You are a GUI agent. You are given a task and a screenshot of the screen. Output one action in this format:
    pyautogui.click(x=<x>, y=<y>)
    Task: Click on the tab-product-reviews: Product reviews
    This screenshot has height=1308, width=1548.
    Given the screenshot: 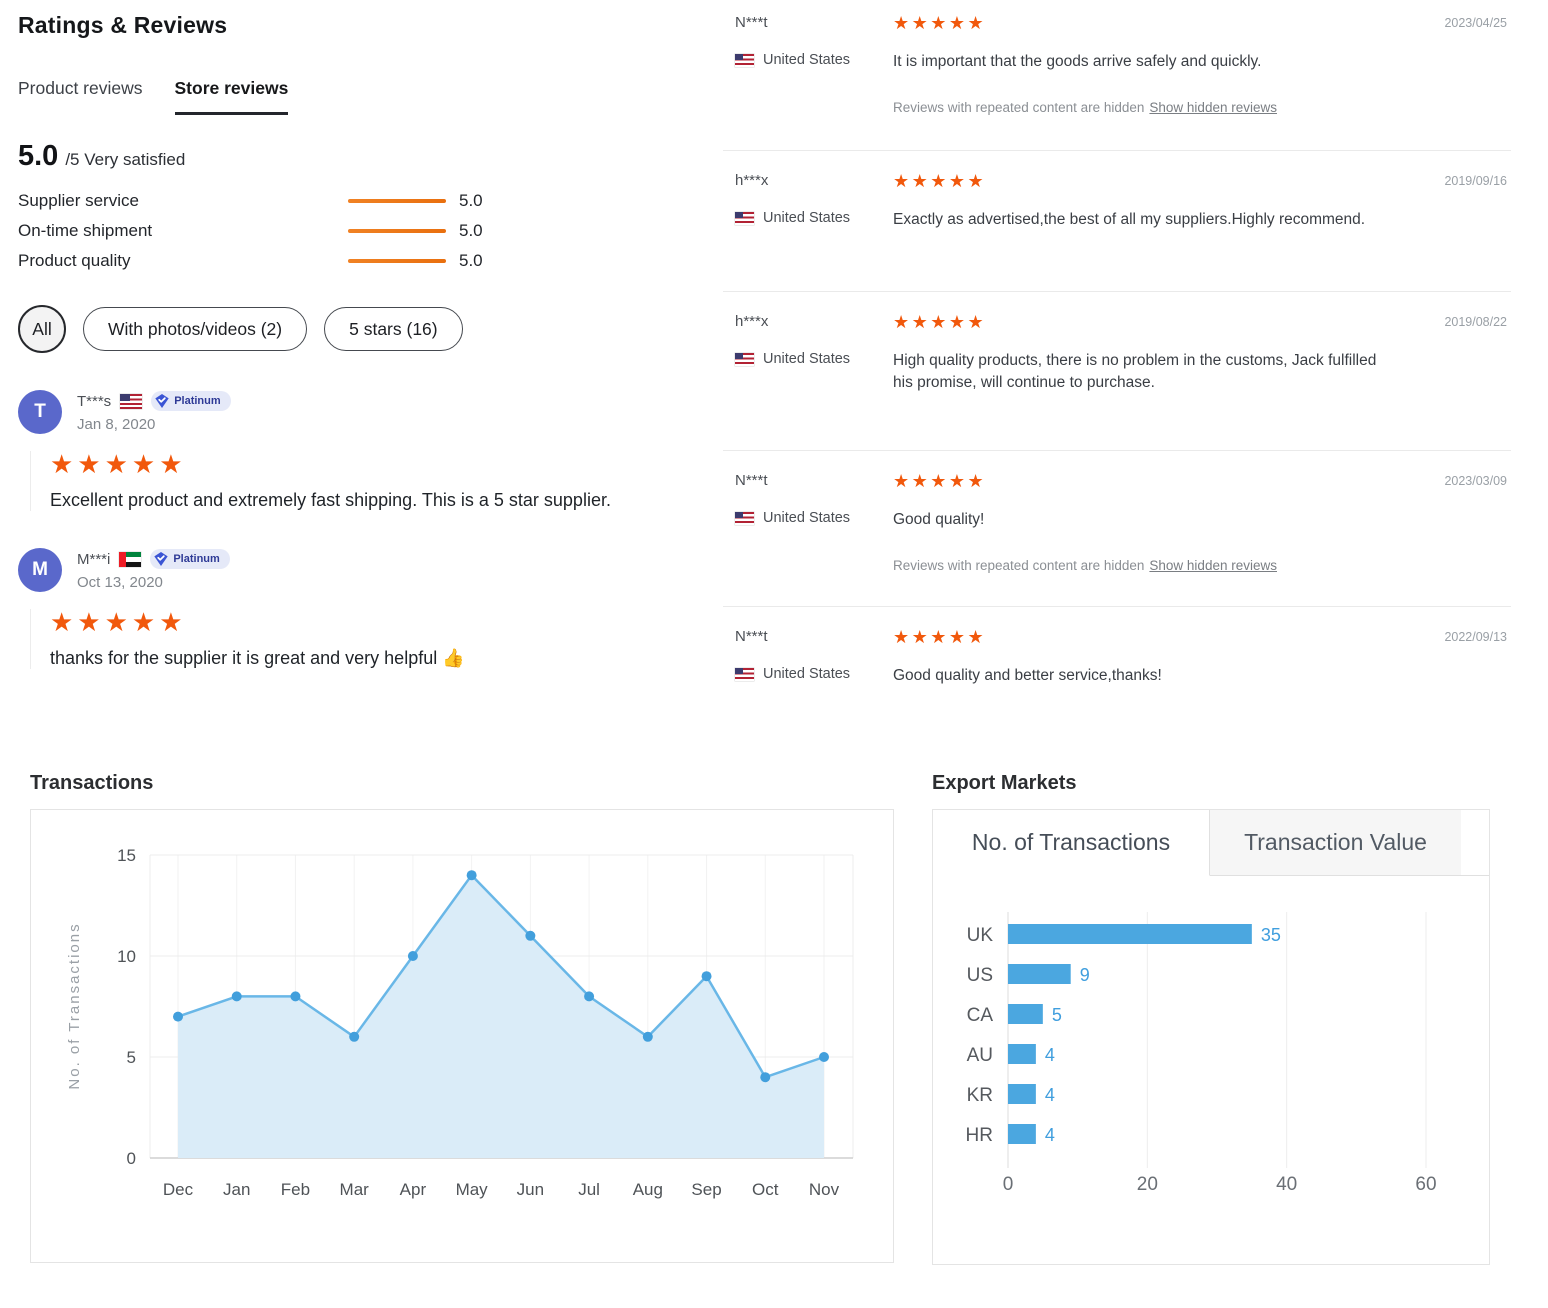 What is the action you would take?
    pyautogui.click(x=80, y=88)
    